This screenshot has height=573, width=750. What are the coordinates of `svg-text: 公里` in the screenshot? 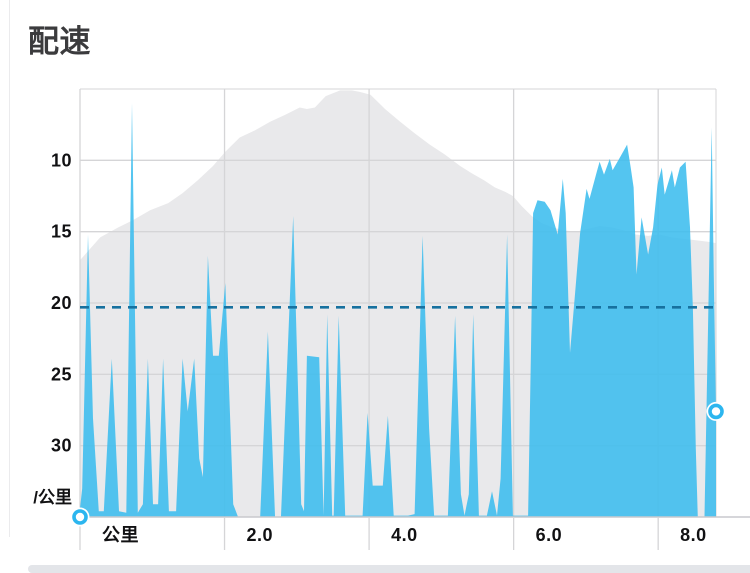 It's located at (120, 535).